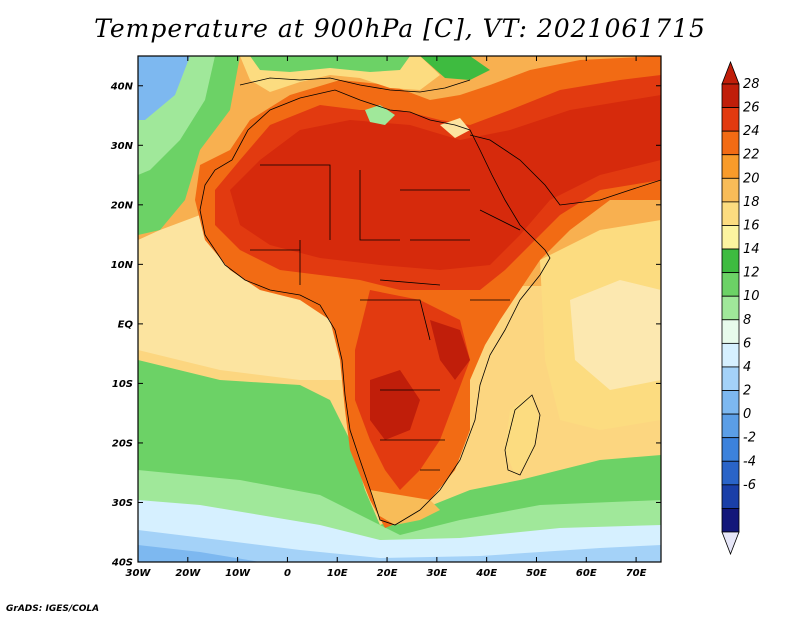  What do you see at coordinates (749, 438) in the screenshot?
I see `colorbar-label: -2` at bounding box center [749, 438].